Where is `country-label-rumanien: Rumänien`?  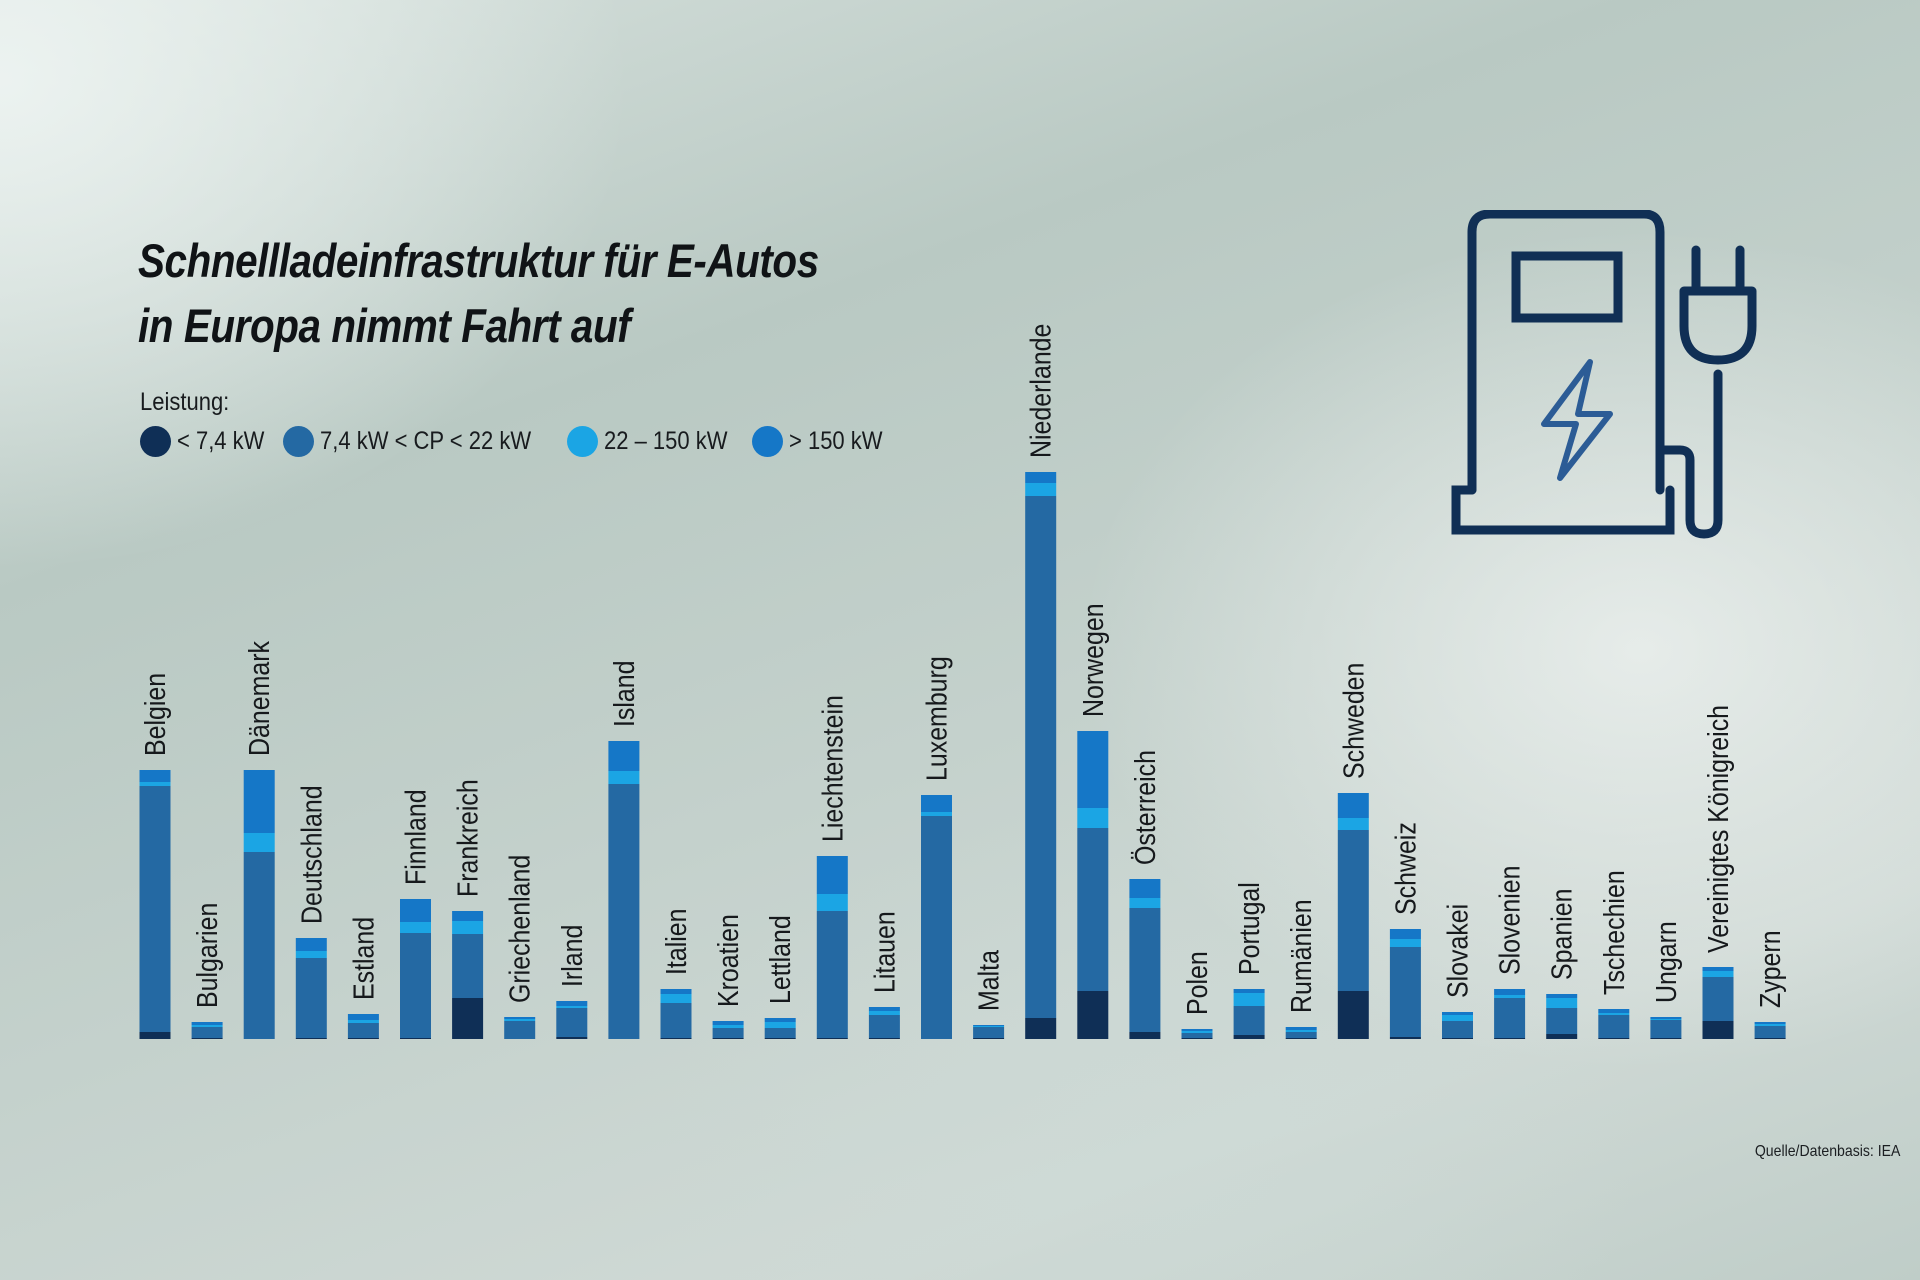 country-label-rumanien: Rumänien is located at coordinates (1301, 956).